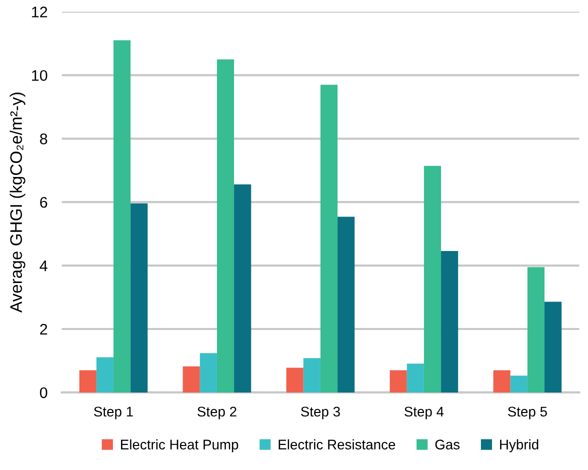 Image resolution: width=588 pixels, height=470 pixels. Describe the element at coordinates (40, 75) in the screenshot. I see `y-tick-label: 10` at that location.